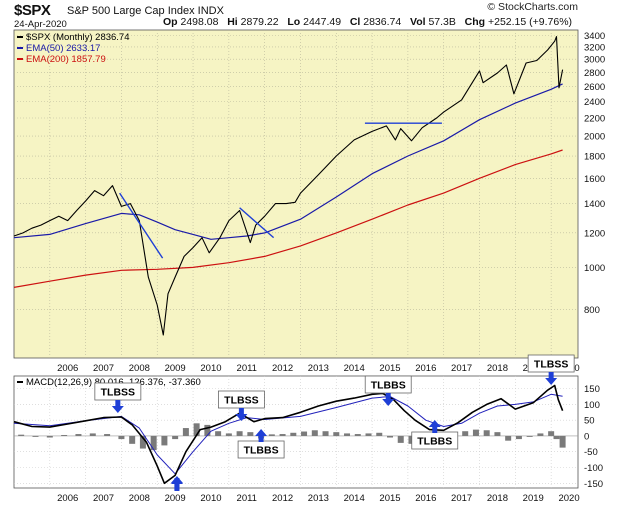 Image resolution: width=620 pixels, height=507 pixels. I want to click on price-y-tick-label: 2000, so click(594, 137).